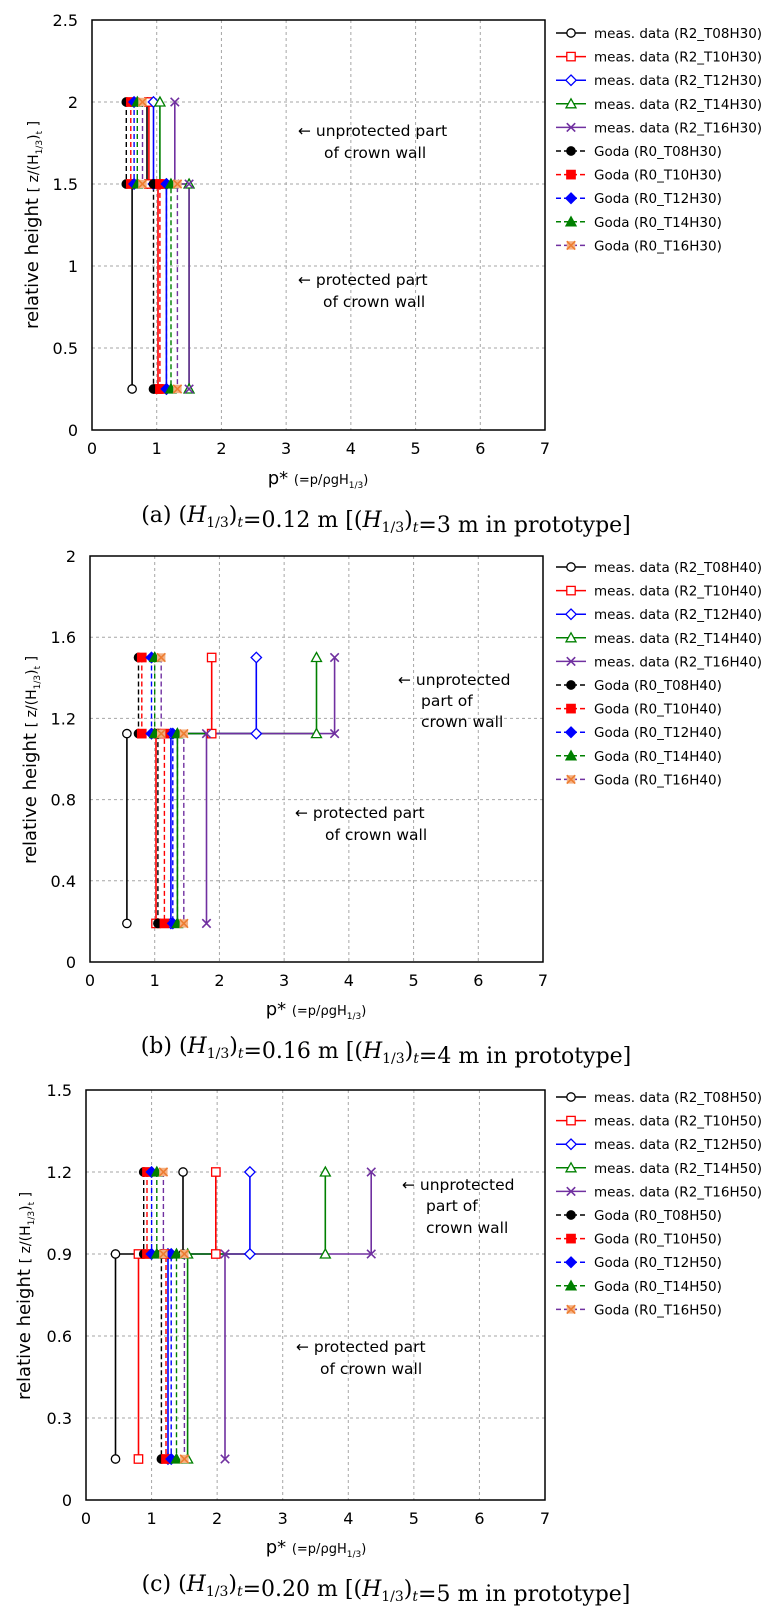 This screenshot has height=1621, width=779. Describe the element at coordinates (415, 448) in the screenshot. I see `x-tick-label: 5` at that location.